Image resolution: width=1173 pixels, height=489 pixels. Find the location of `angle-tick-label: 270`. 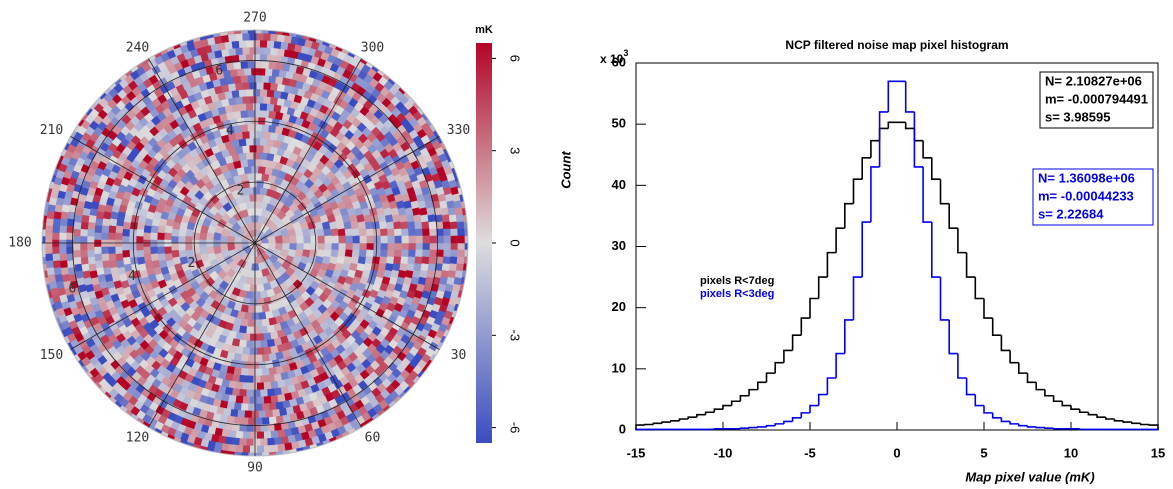

angle-tick-label: 270 is located at coordinates (254, 18).